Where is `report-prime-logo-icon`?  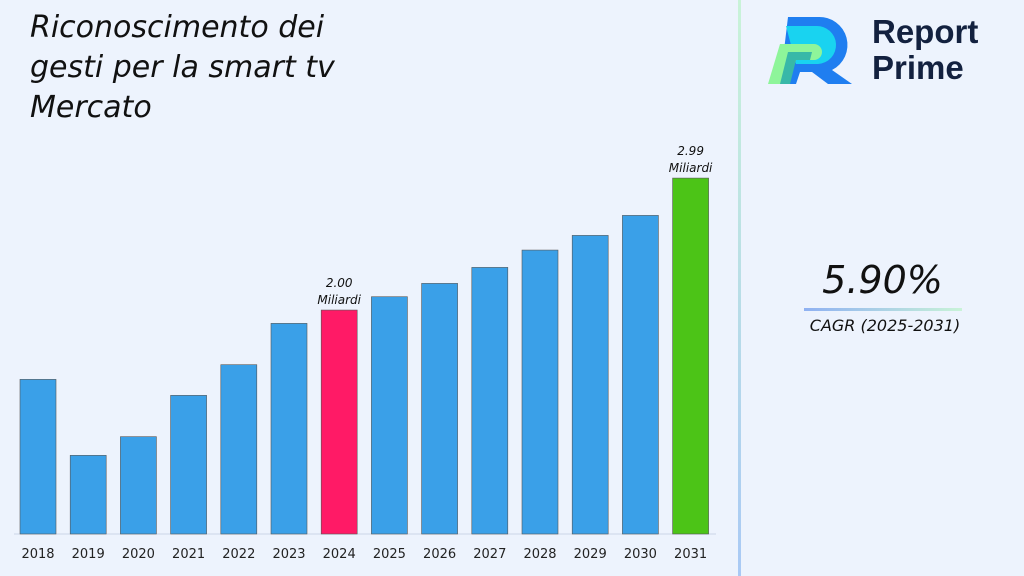 report-prime-logo-icon is located at coordinates (810, 50).